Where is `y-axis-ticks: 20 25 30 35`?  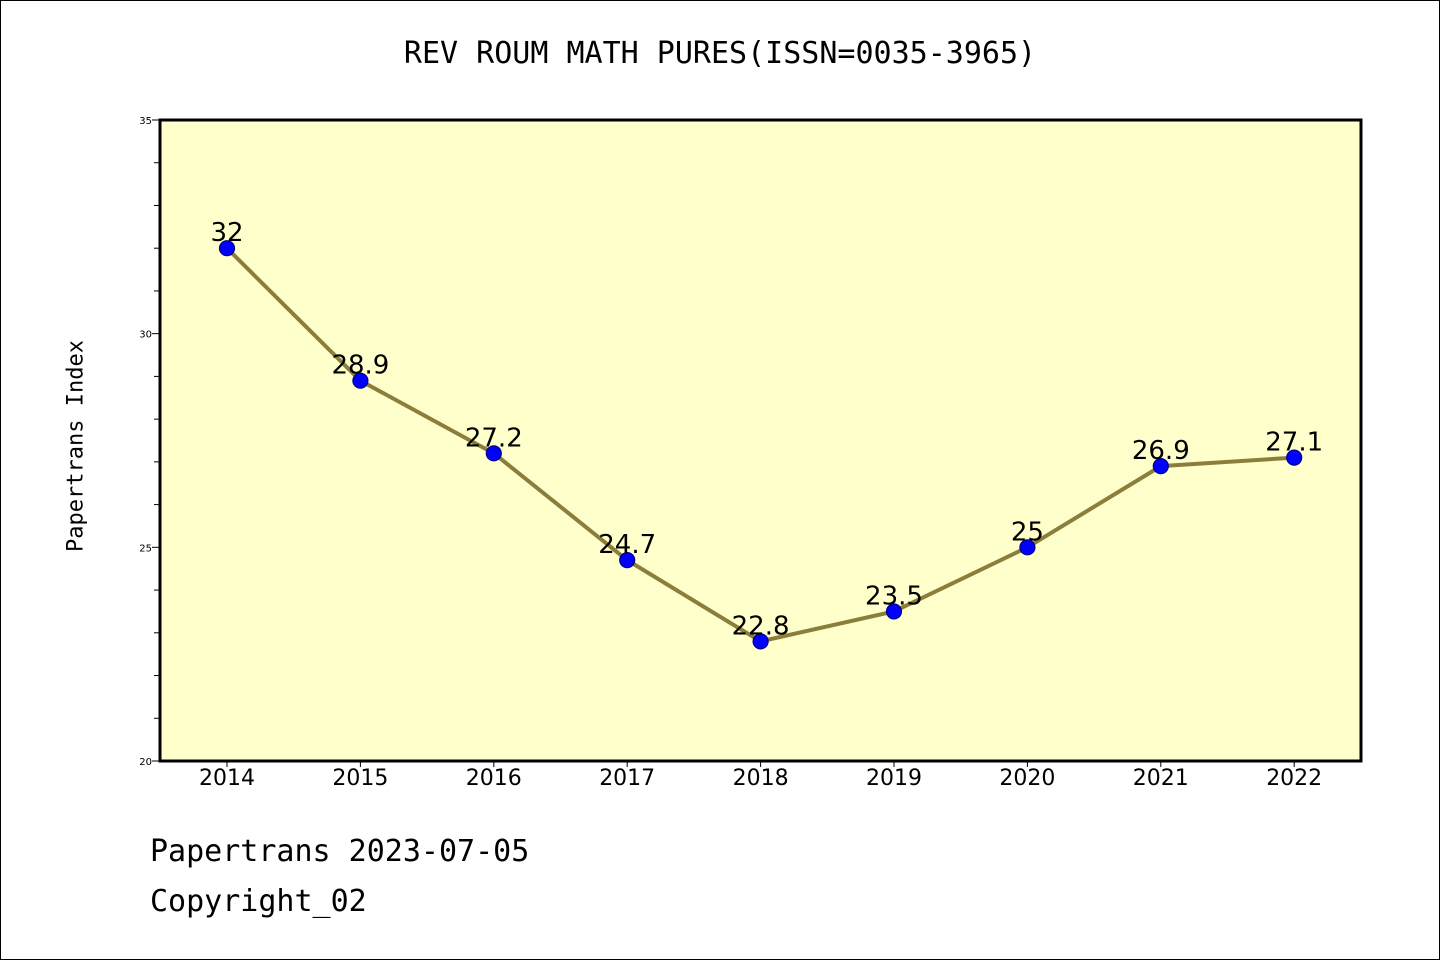 y-axis-ticks: 20 25 30 35 is located at coordinates (149, 442).